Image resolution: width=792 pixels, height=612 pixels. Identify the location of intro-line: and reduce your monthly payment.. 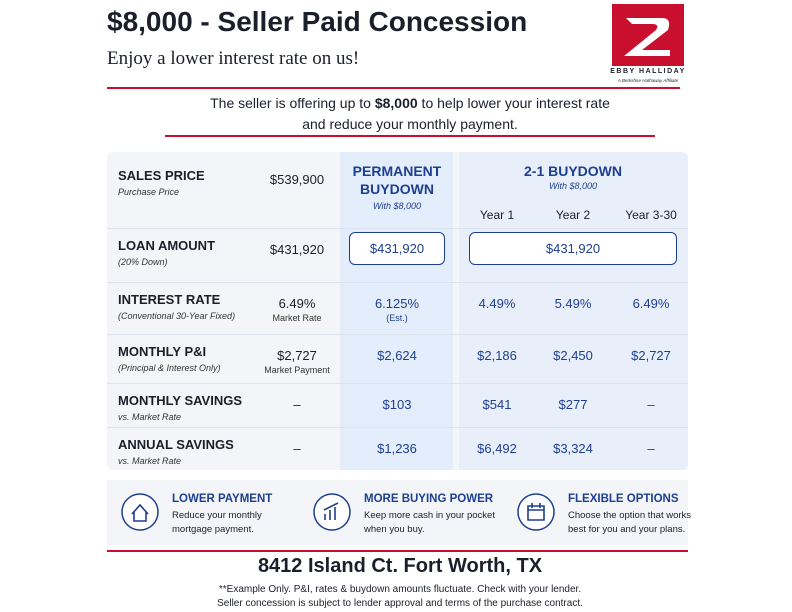
(410, 124).